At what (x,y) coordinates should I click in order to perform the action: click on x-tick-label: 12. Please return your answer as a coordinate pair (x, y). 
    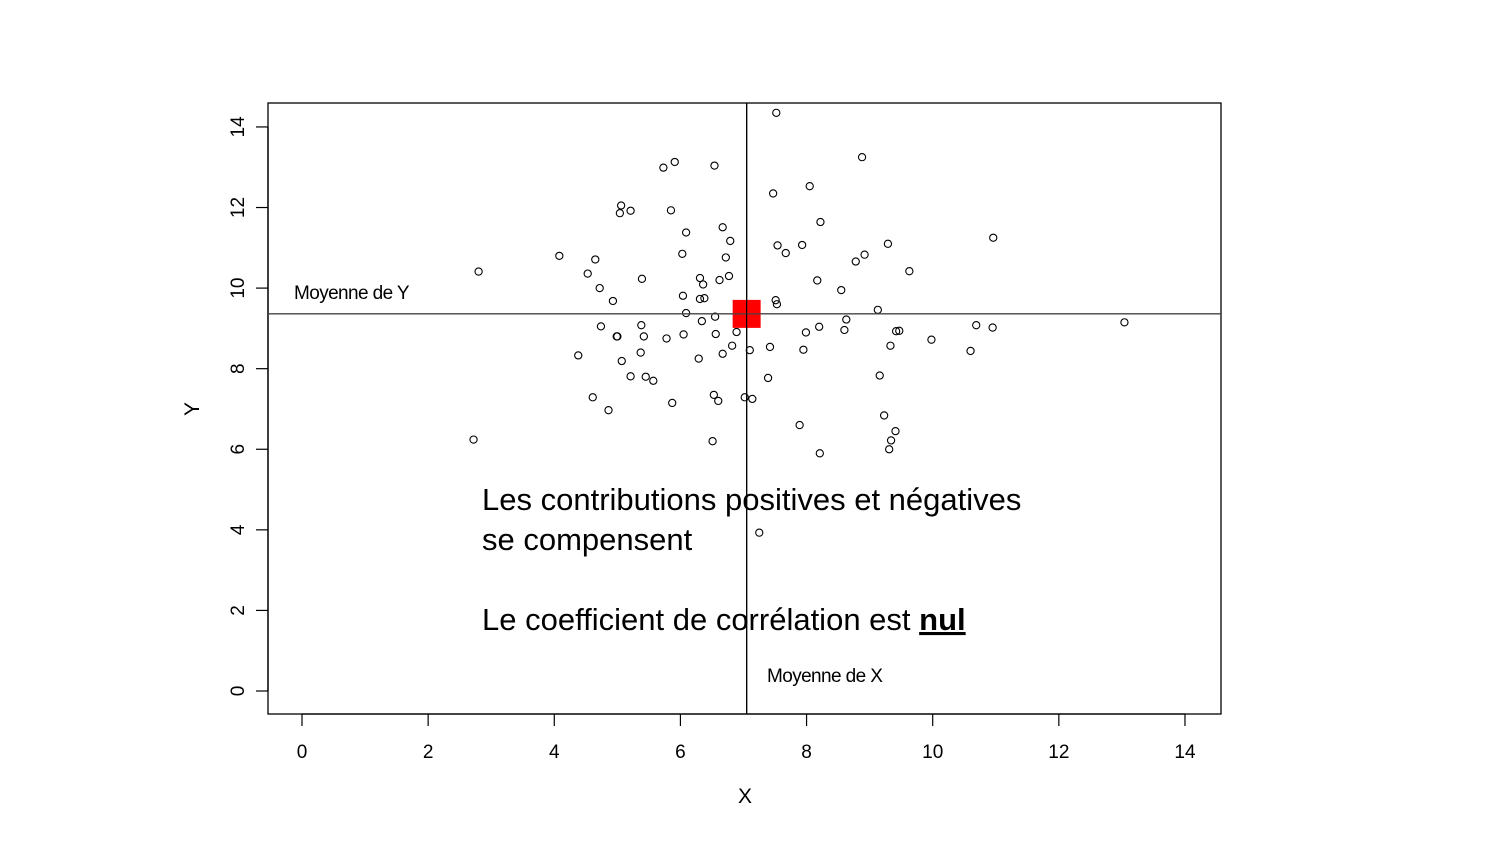
    Looking at the image, I should click on (1058, 752).